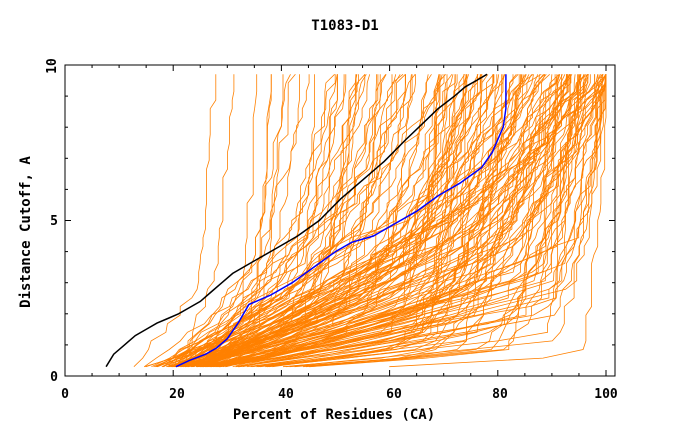  Describe the element at coordinates (177, 394) in the screenshot. I see `x-tick-label-20: 20` at that location.